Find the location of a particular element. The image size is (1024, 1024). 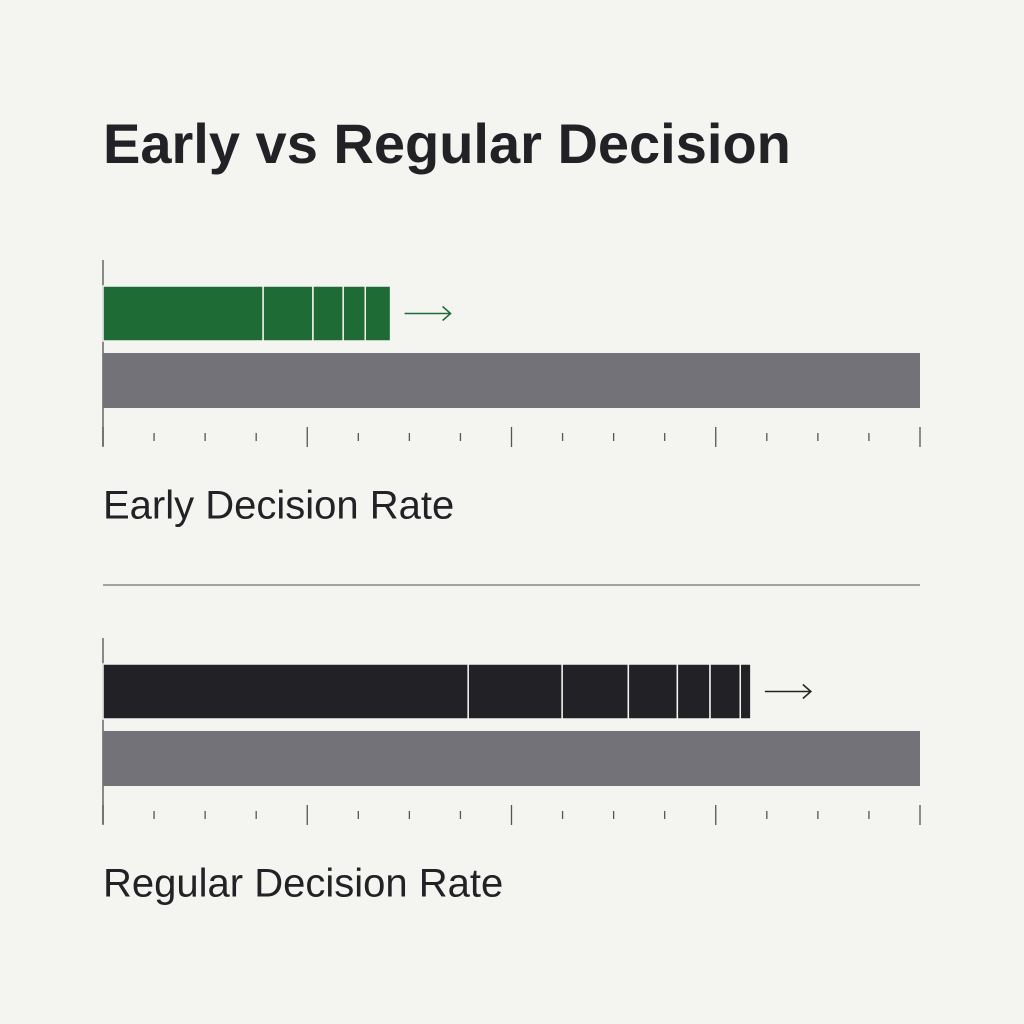

axis-label: Regular Decision Rate is located at coordinates (303, 884).